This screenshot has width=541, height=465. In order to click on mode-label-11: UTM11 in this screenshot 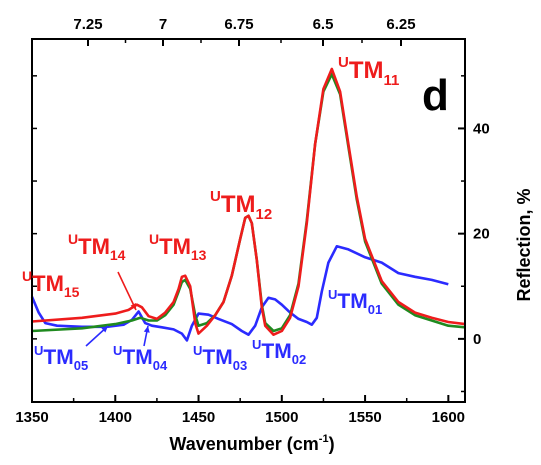, I will do `click(368, 71)`.